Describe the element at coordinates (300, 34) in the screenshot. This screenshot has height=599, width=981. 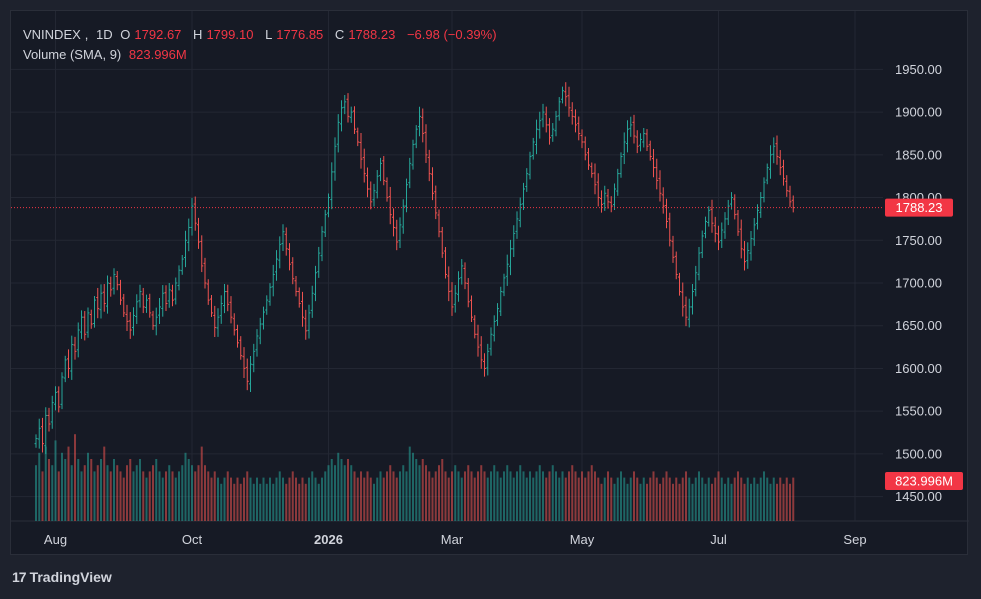
I see `low-value: 1776.85` at that location.